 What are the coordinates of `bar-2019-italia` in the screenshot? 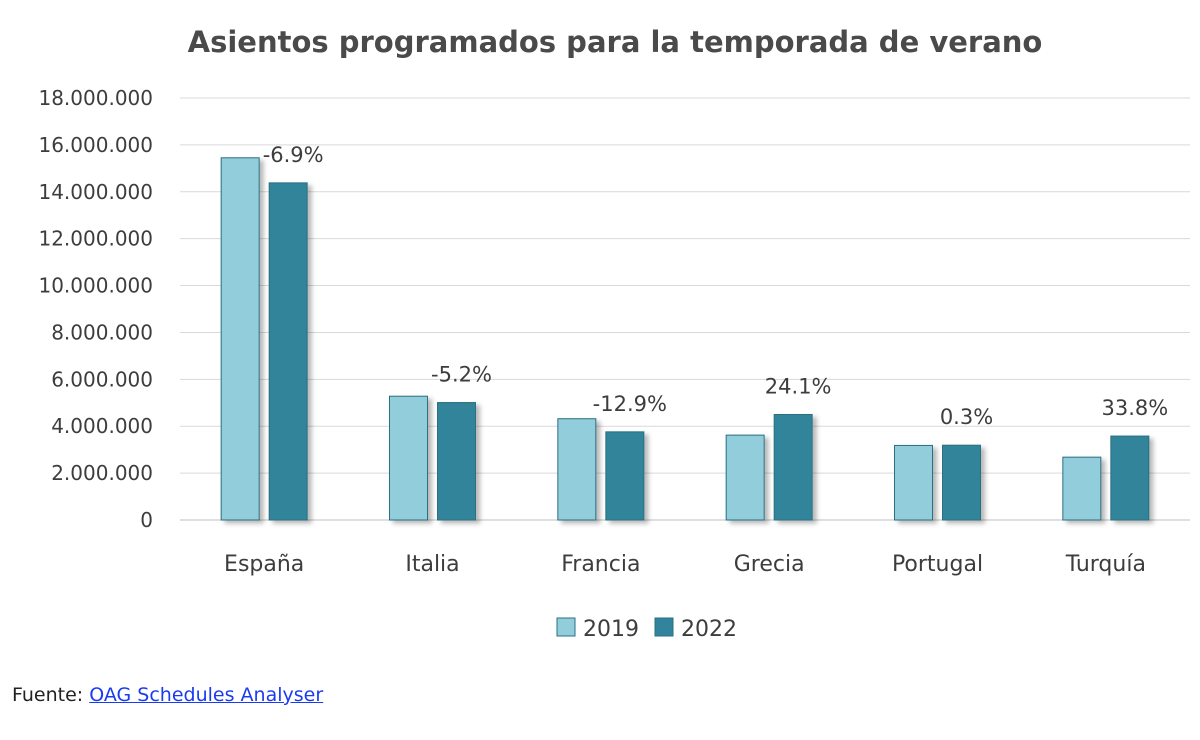 It's located at (408, 458).